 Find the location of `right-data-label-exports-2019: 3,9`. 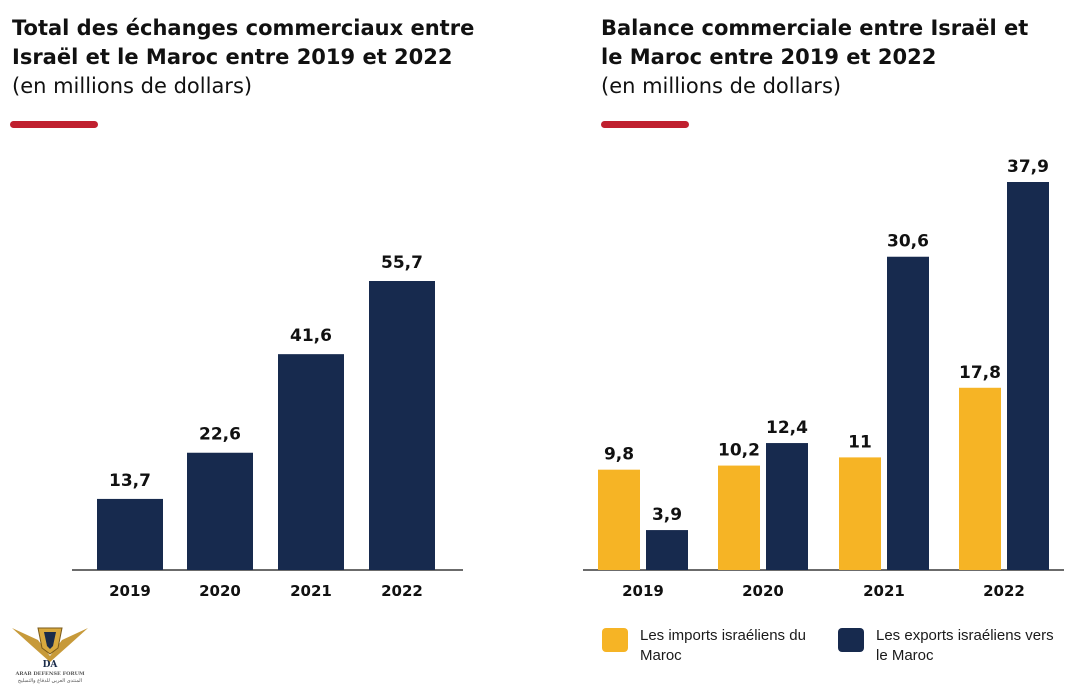

right-data-label-exports-2019: 3,9 is located at coordinates (667, 515).